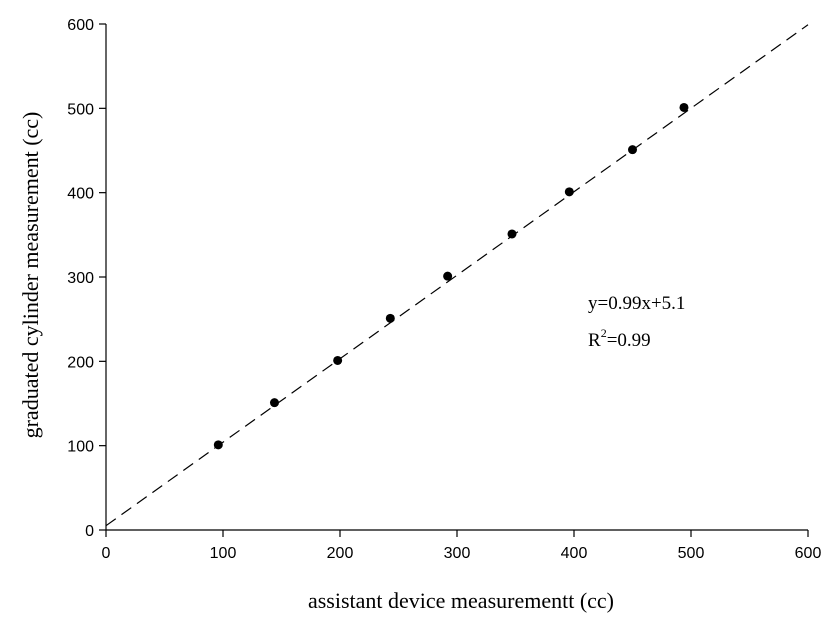 This screenshot has height=622, width=834. Describe the element at coordinates (340, 553) in the screenshot. I see `x-tick-label: 200` at that location.